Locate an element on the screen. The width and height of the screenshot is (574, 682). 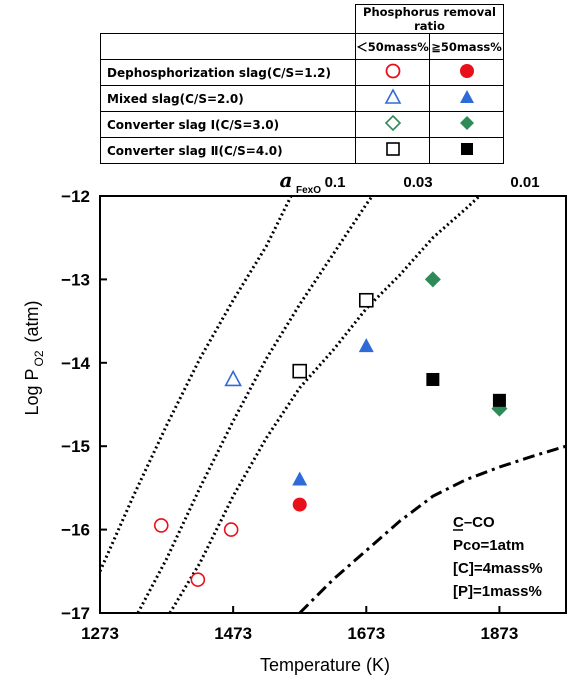
y-axis-prefix: Log P is located at coordinates (32, 391).